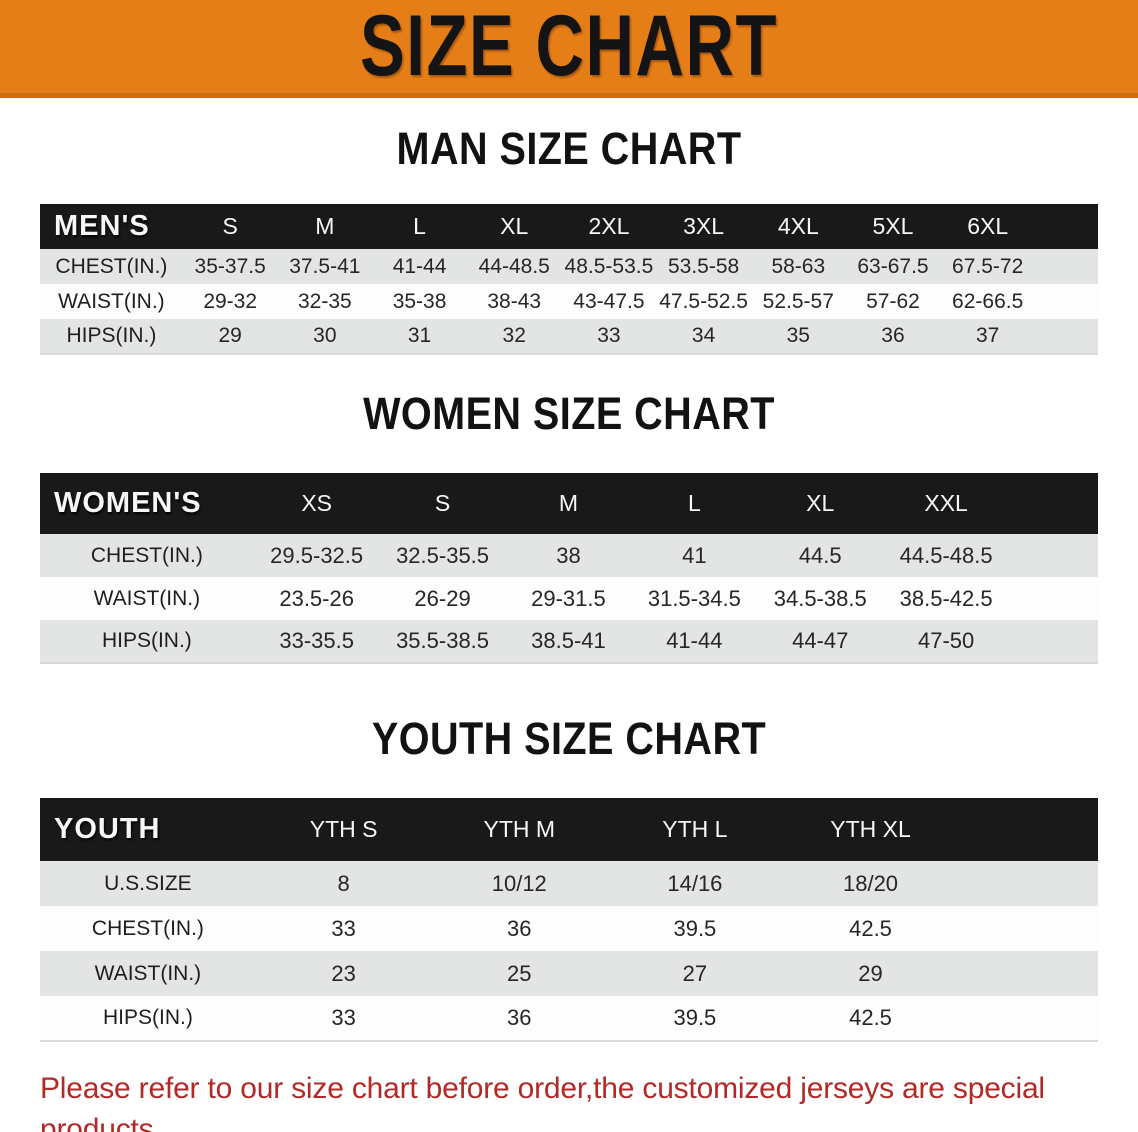  What do you see at coordinates (609, 266) in the screenshot?
I see `size-value: 48.5-53.5` at bounding box center [609, 266].